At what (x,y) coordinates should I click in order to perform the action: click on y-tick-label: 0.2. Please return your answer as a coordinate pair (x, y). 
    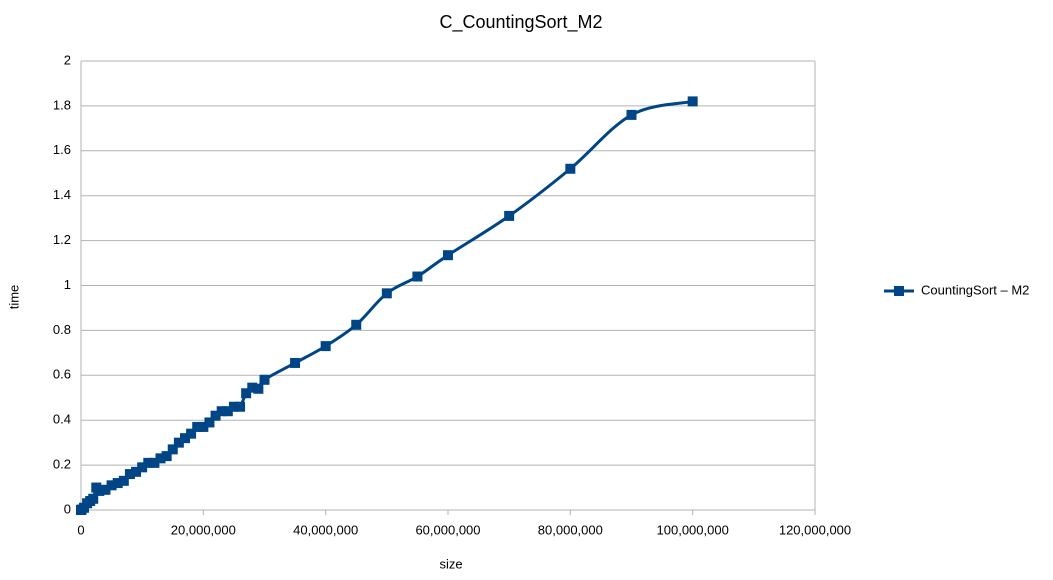
    Looking at the image, I should click on (62, 464).